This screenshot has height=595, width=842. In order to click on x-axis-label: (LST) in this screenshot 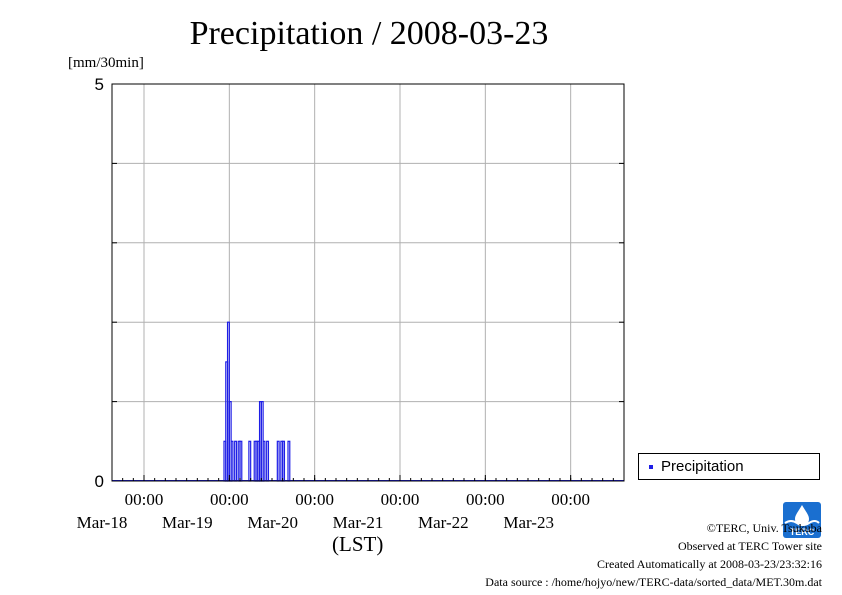, I will do `click(358, 544)`.